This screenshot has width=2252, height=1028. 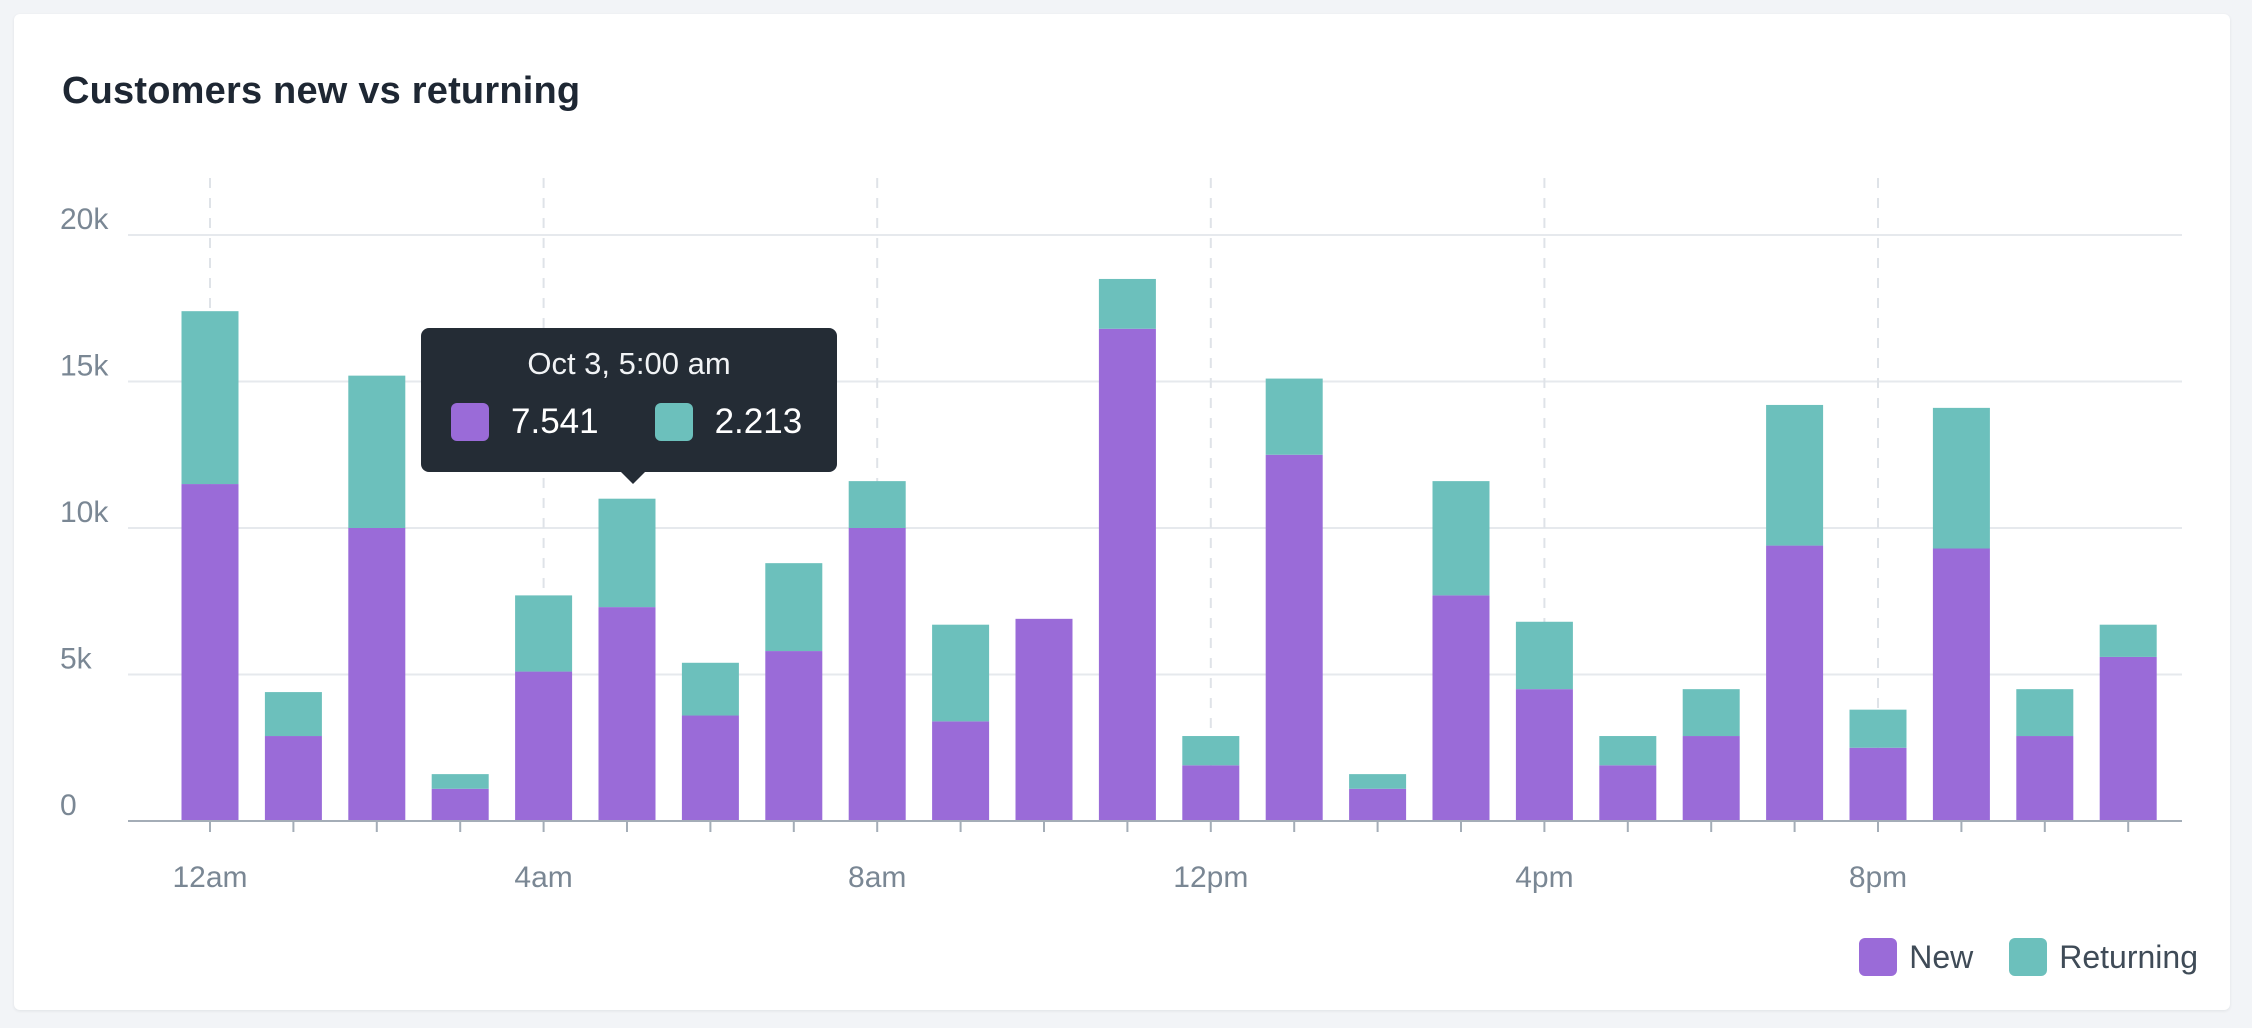 I want to click on chart-legend: New Returning, so click(x=2028, y=957).